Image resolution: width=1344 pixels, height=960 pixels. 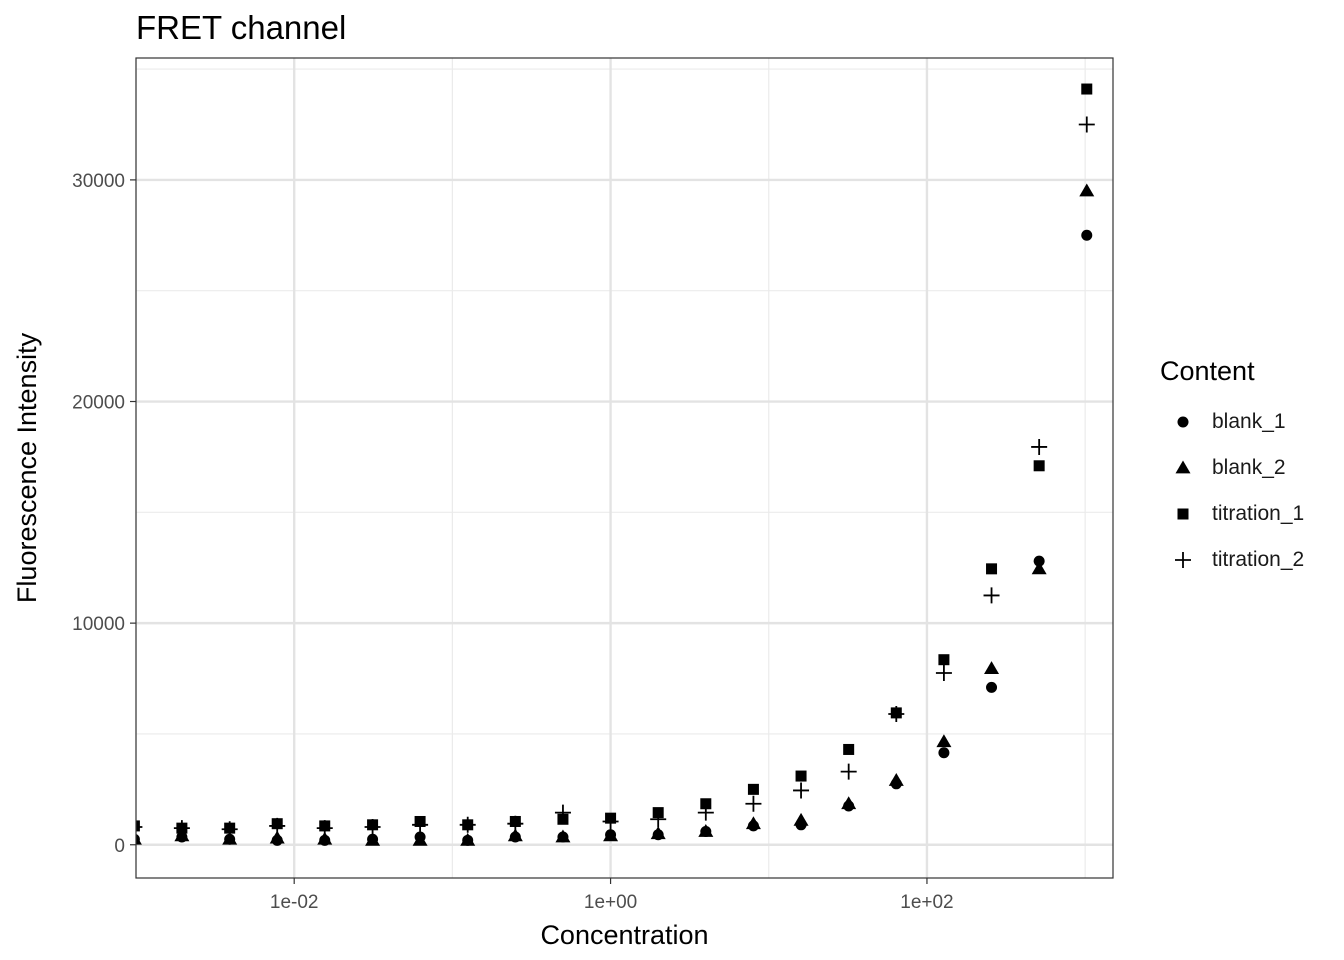 What do you see at coordinates (1249, 421) in the screenshot?
I see `legend-label: blank_1` at bounding box center [1249, 421].